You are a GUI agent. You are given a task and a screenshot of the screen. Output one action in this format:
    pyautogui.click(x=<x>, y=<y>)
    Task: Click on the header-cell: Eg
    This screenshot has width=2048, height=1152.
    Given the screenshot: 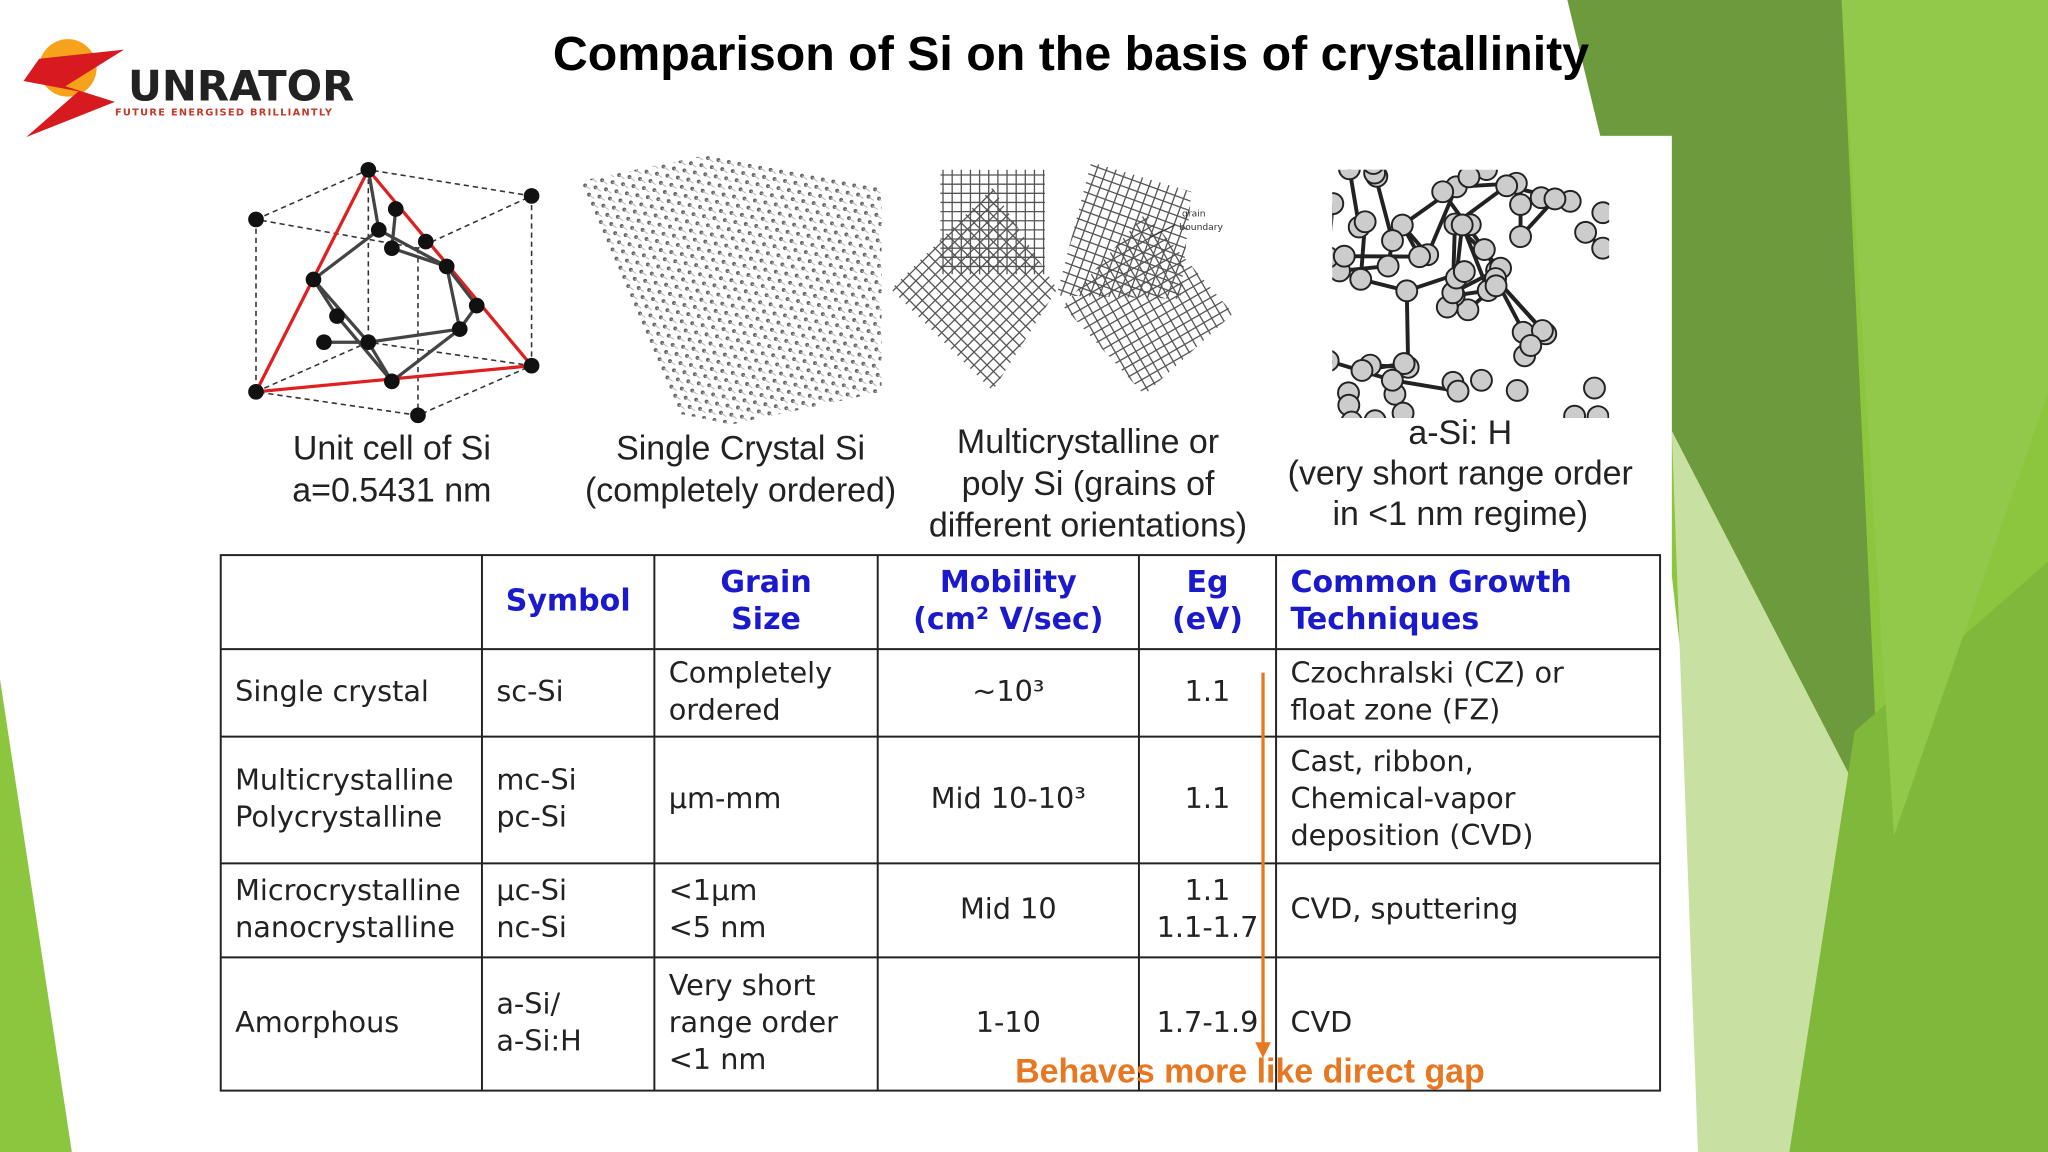 What is the action you would take?
    pyautogui.click(x=1208, y=582)
    